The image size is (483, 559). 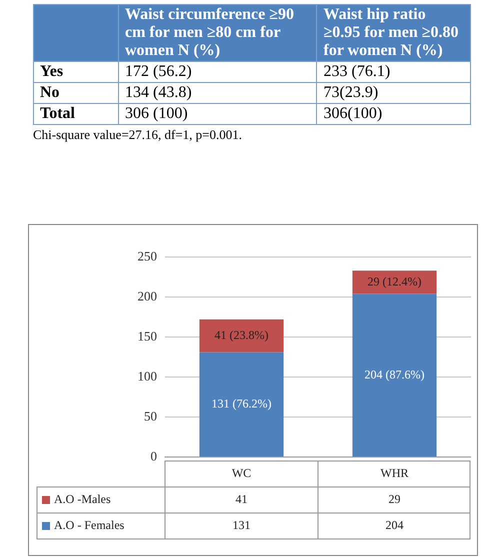 What do you see at coordinates (242, 473) in the screenshot?
I see `x-tick-label: WC` at bounding box center [242, 473].